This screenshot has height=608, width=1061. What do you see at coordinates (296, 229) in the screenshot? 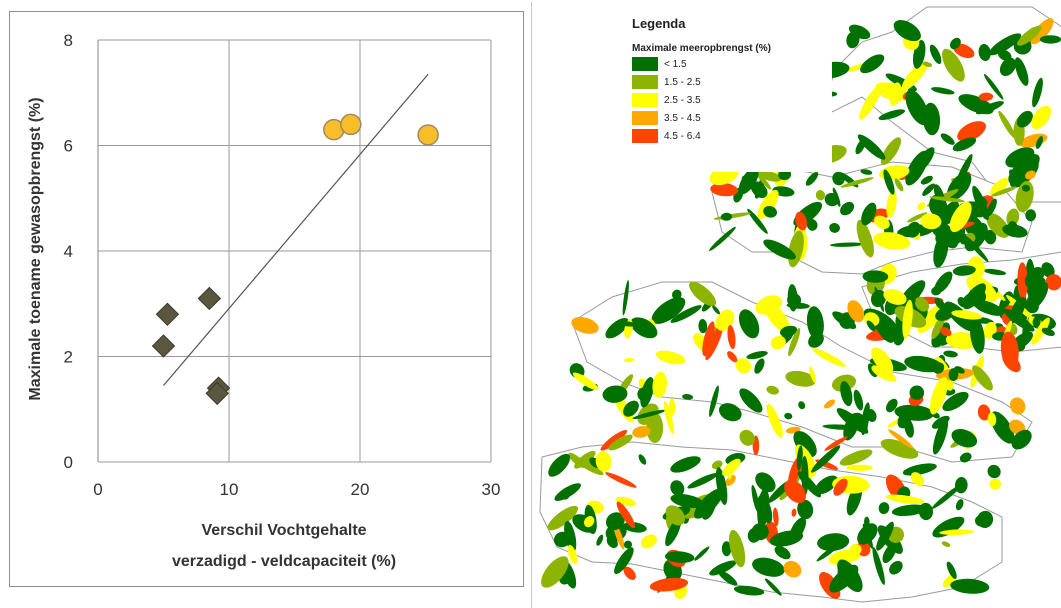
I see `trendline-layer` at bounding box center [296, 229].